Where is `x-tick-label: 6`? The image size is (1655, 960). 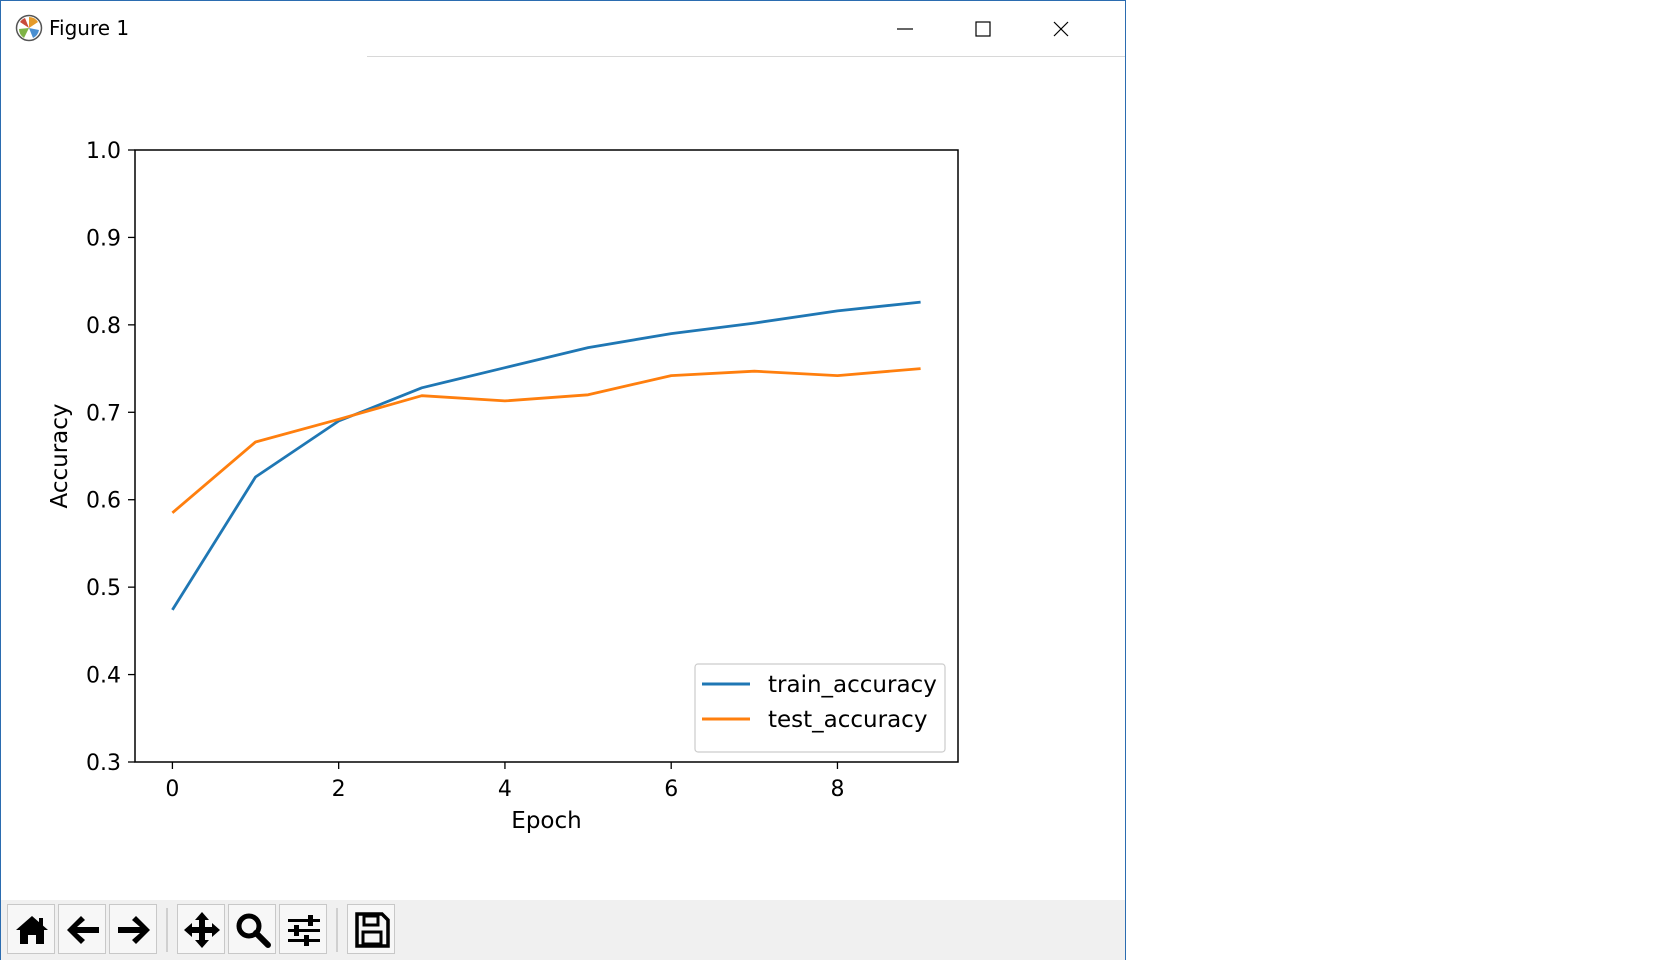 x-tick-label: 6 is located at coordinates (671, 789).